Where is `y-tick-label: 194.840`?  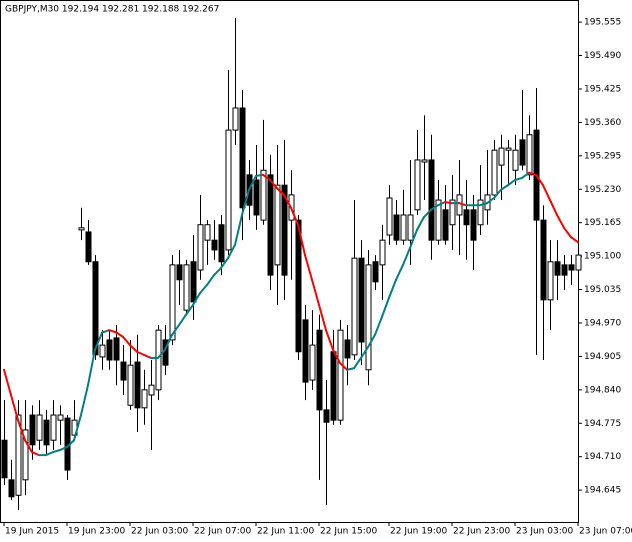 y-tick-label: 194.840 is located at coordinates (602, 390).